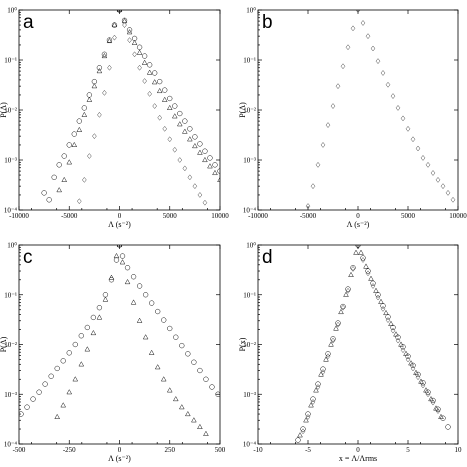 This screenshot has height=467, width=467. What do you see at coordinates (408, 450) in the screenshot?
I see `x-tick-label: 5` at bounding box center [408, 450].